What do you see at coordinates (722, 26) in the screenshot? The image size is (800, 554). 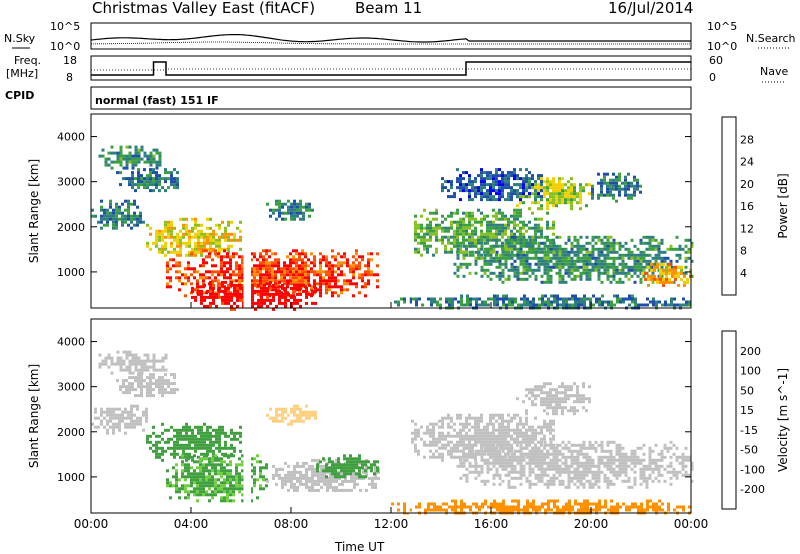 I see `noise-tick-high-right: 10^5` at bounding box center [722, 26].